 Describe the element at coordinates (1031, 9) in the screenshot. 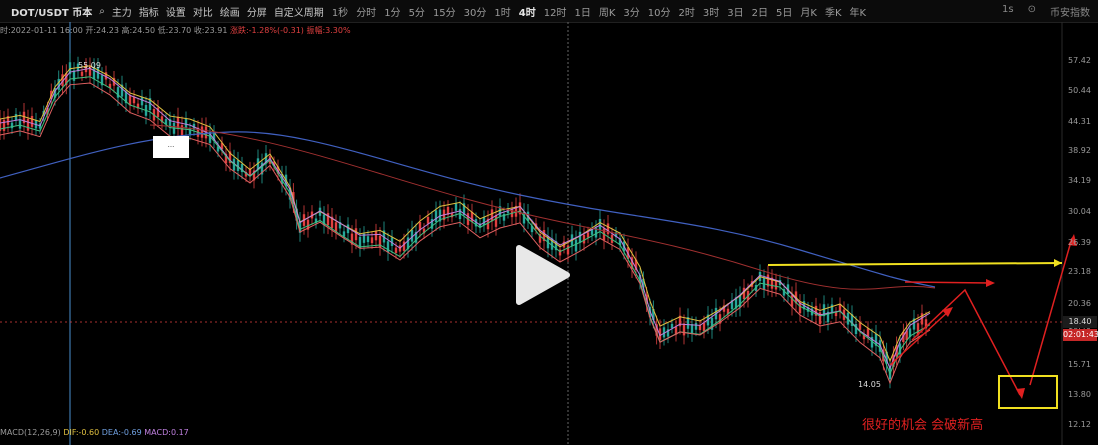

I see `camera-icon: ⊙` at that location.